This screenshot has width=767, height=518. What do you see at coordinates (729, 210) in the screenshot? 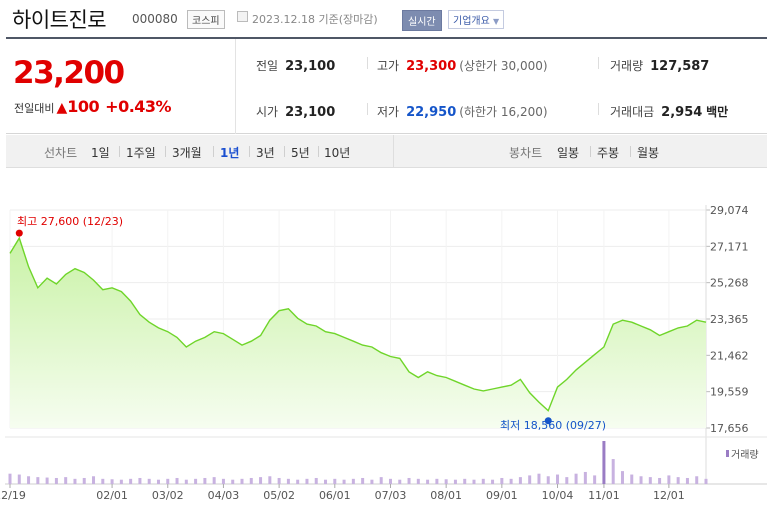
I see `y-tick-label: 29,074` at bounding box center [729, 210].